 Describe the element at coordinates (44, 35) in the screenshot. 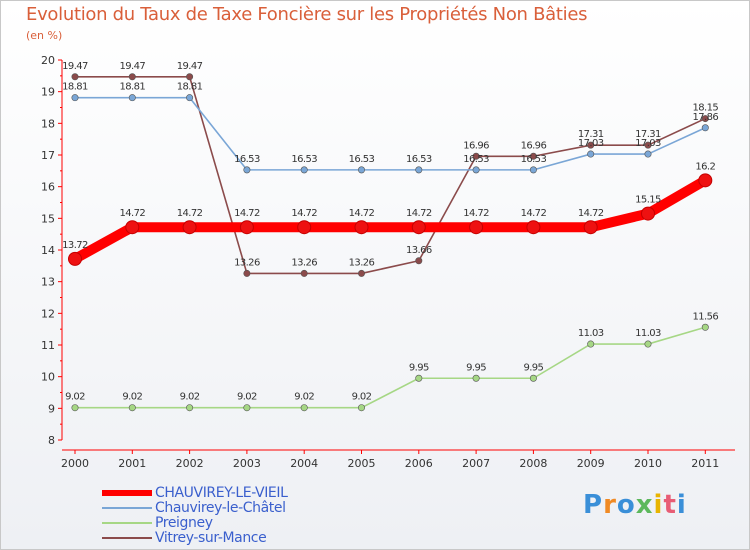

I see `chart-unit-label: (en %)` at that location.